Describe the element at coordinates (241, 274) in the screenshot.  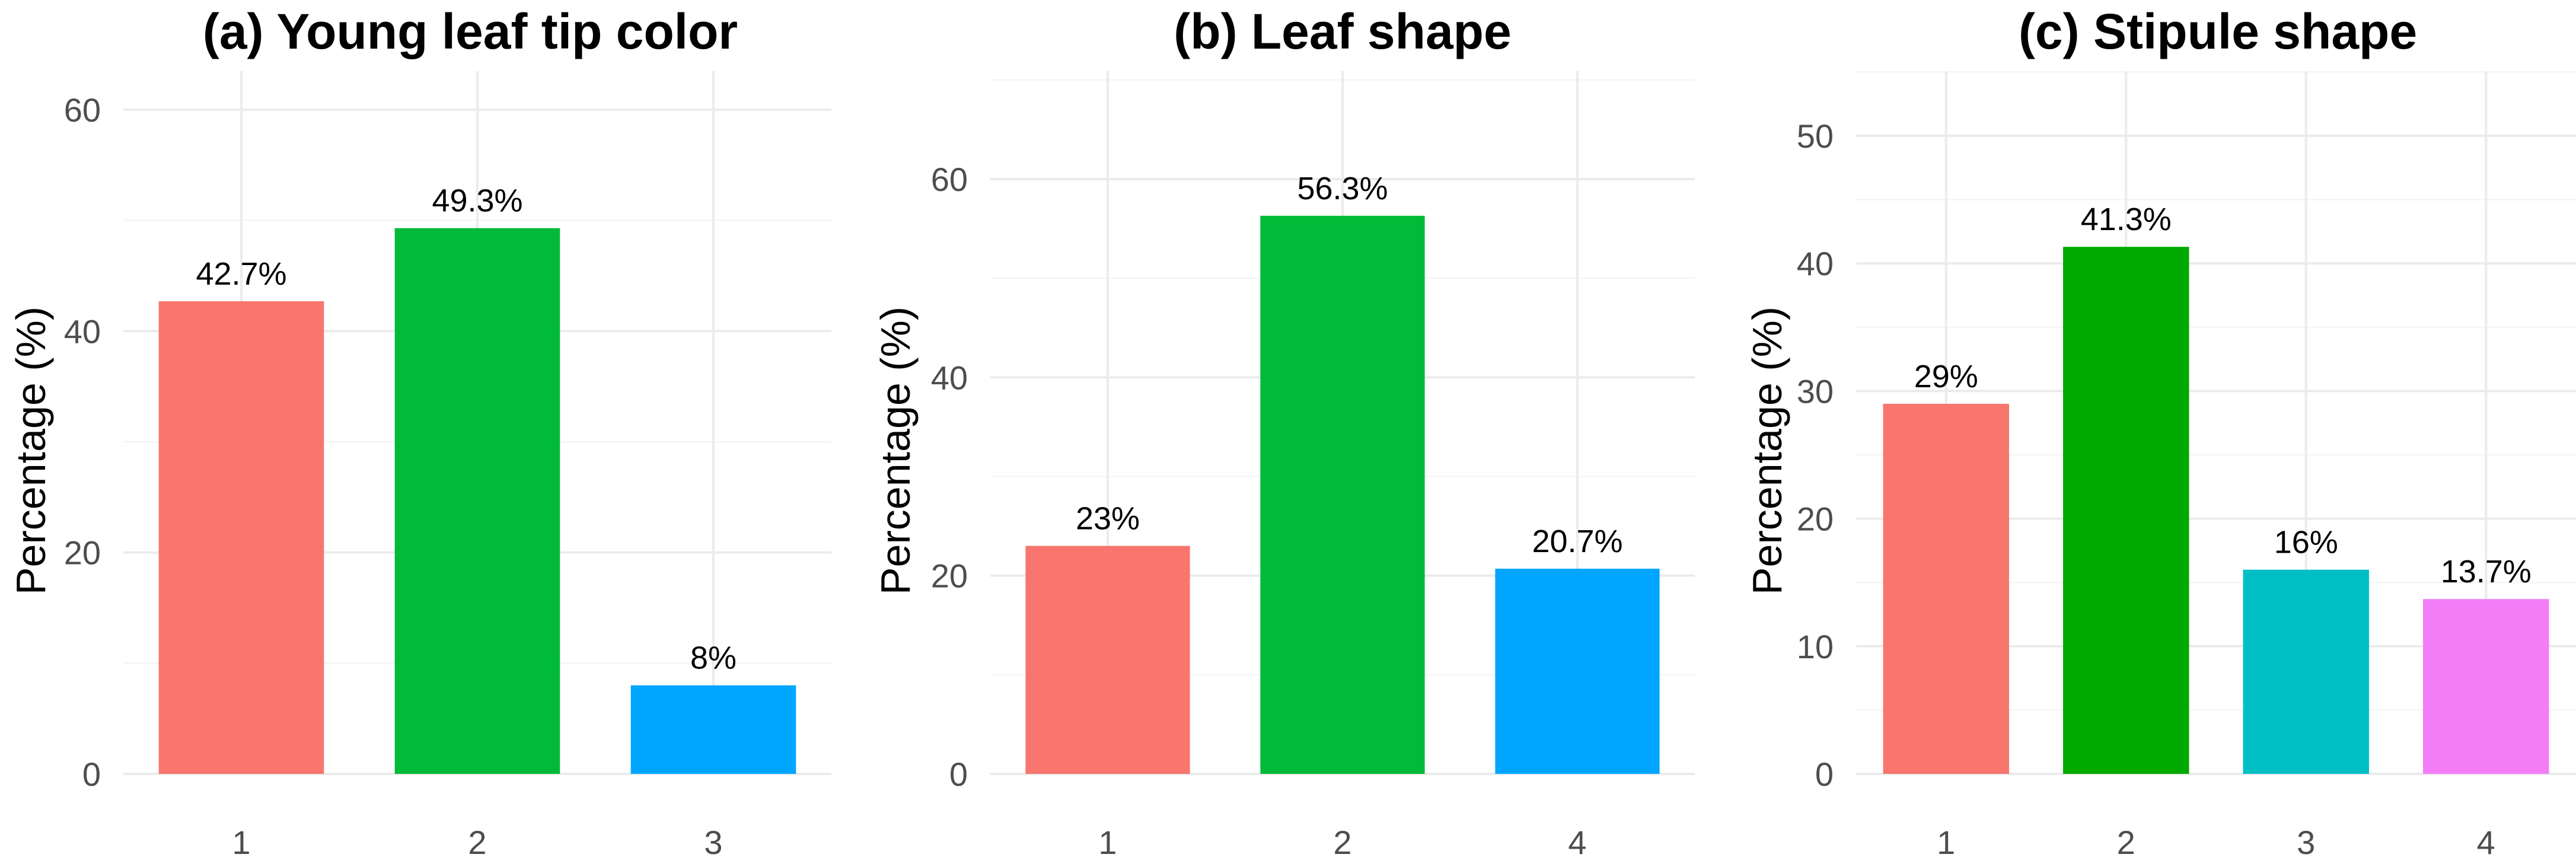
I see `panel-a-data-label-1: 42.7%` at that location.